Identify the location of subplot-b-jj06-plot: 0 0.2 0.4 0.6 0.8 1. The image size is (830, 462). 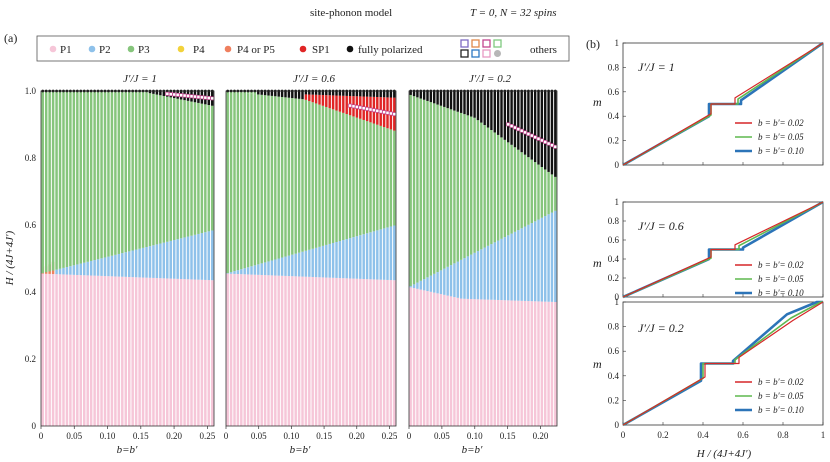
(716, 249).